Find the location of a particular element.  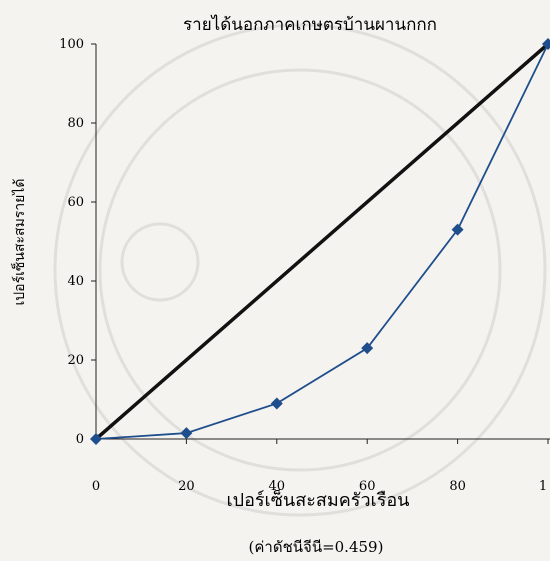

x-axis-ticks: 0 20 40 60 80 1 is located at coordinates (320, 466).